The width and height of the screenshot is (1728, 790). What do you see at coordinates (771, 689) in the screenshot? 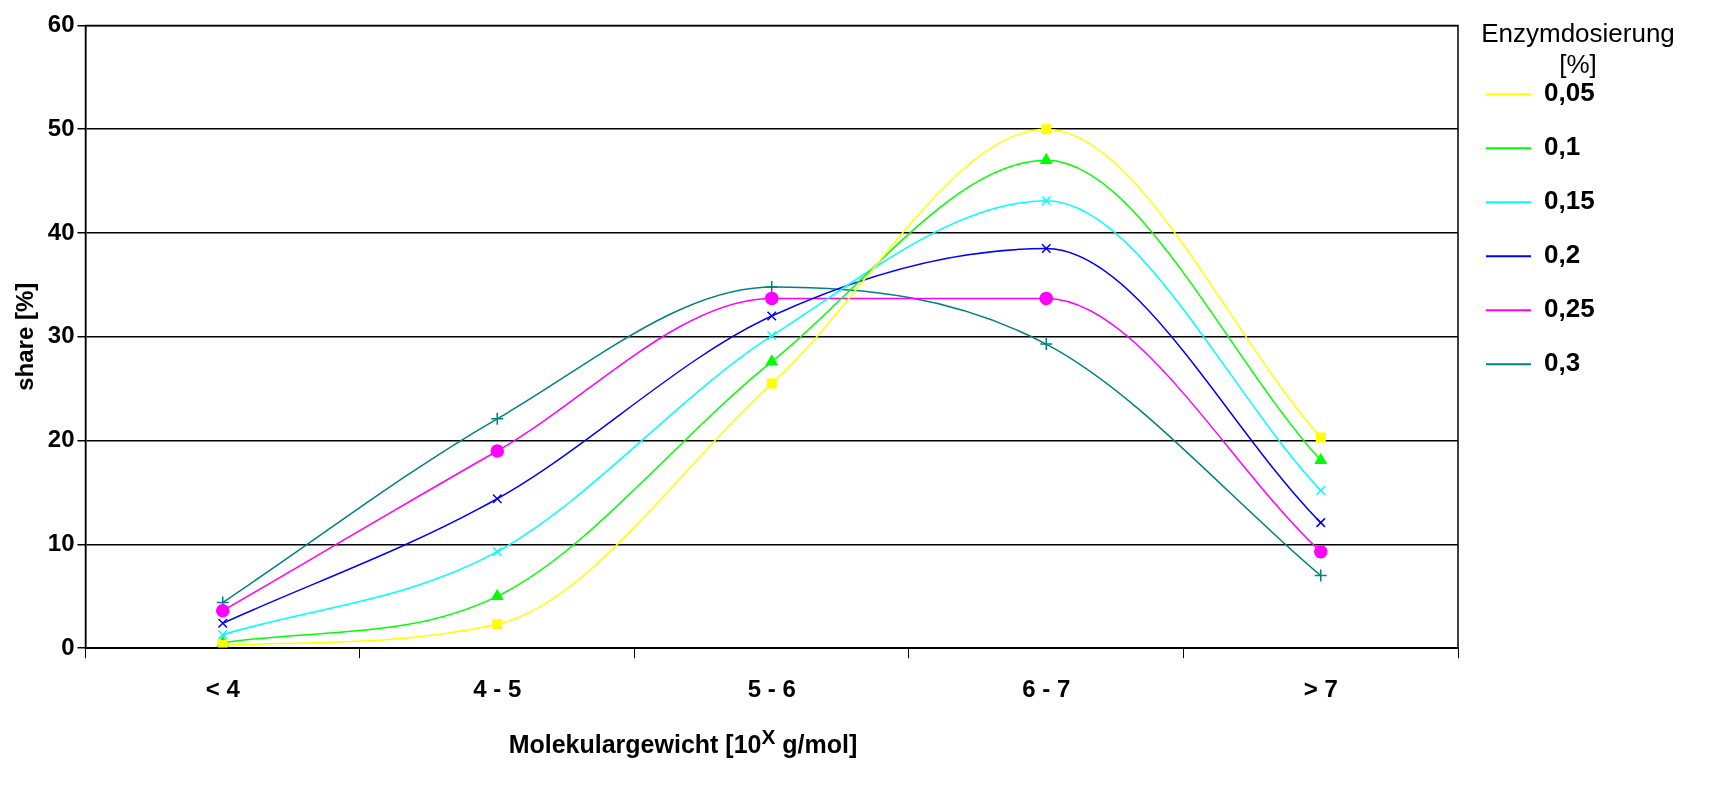
I see `x-tick-label: 5 - 6` at bounding box center [771, 689].